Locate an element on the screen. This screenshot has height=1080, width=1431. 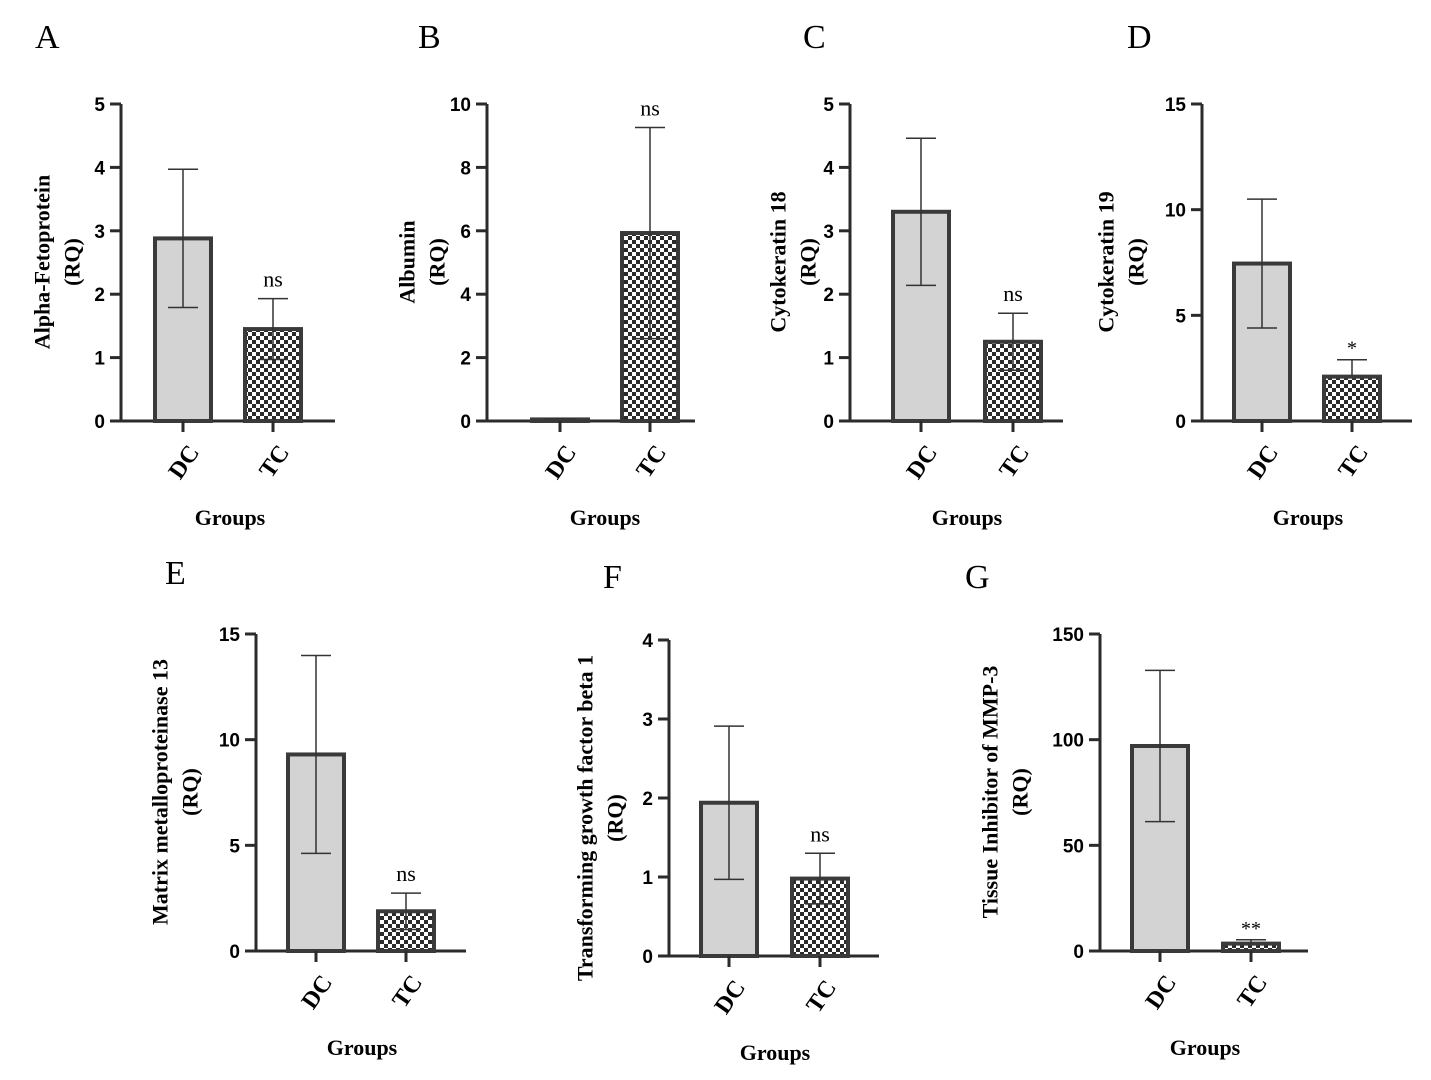
panel-label: E is located at coordinates (175, 573).